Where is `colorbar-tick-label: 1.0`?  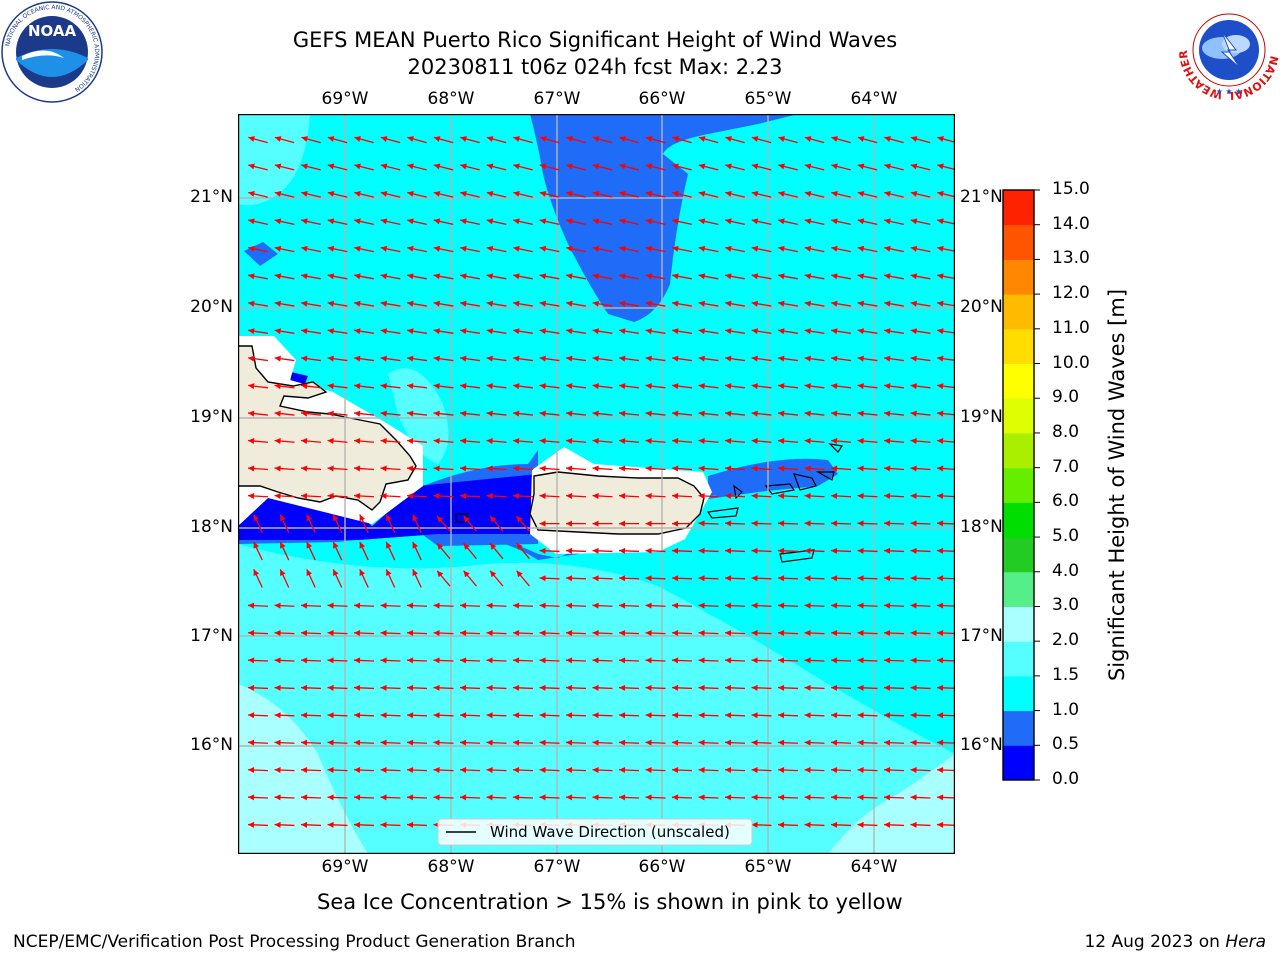 colorbar-tick-label: 1.0 is located at coordinates (1066, 709).